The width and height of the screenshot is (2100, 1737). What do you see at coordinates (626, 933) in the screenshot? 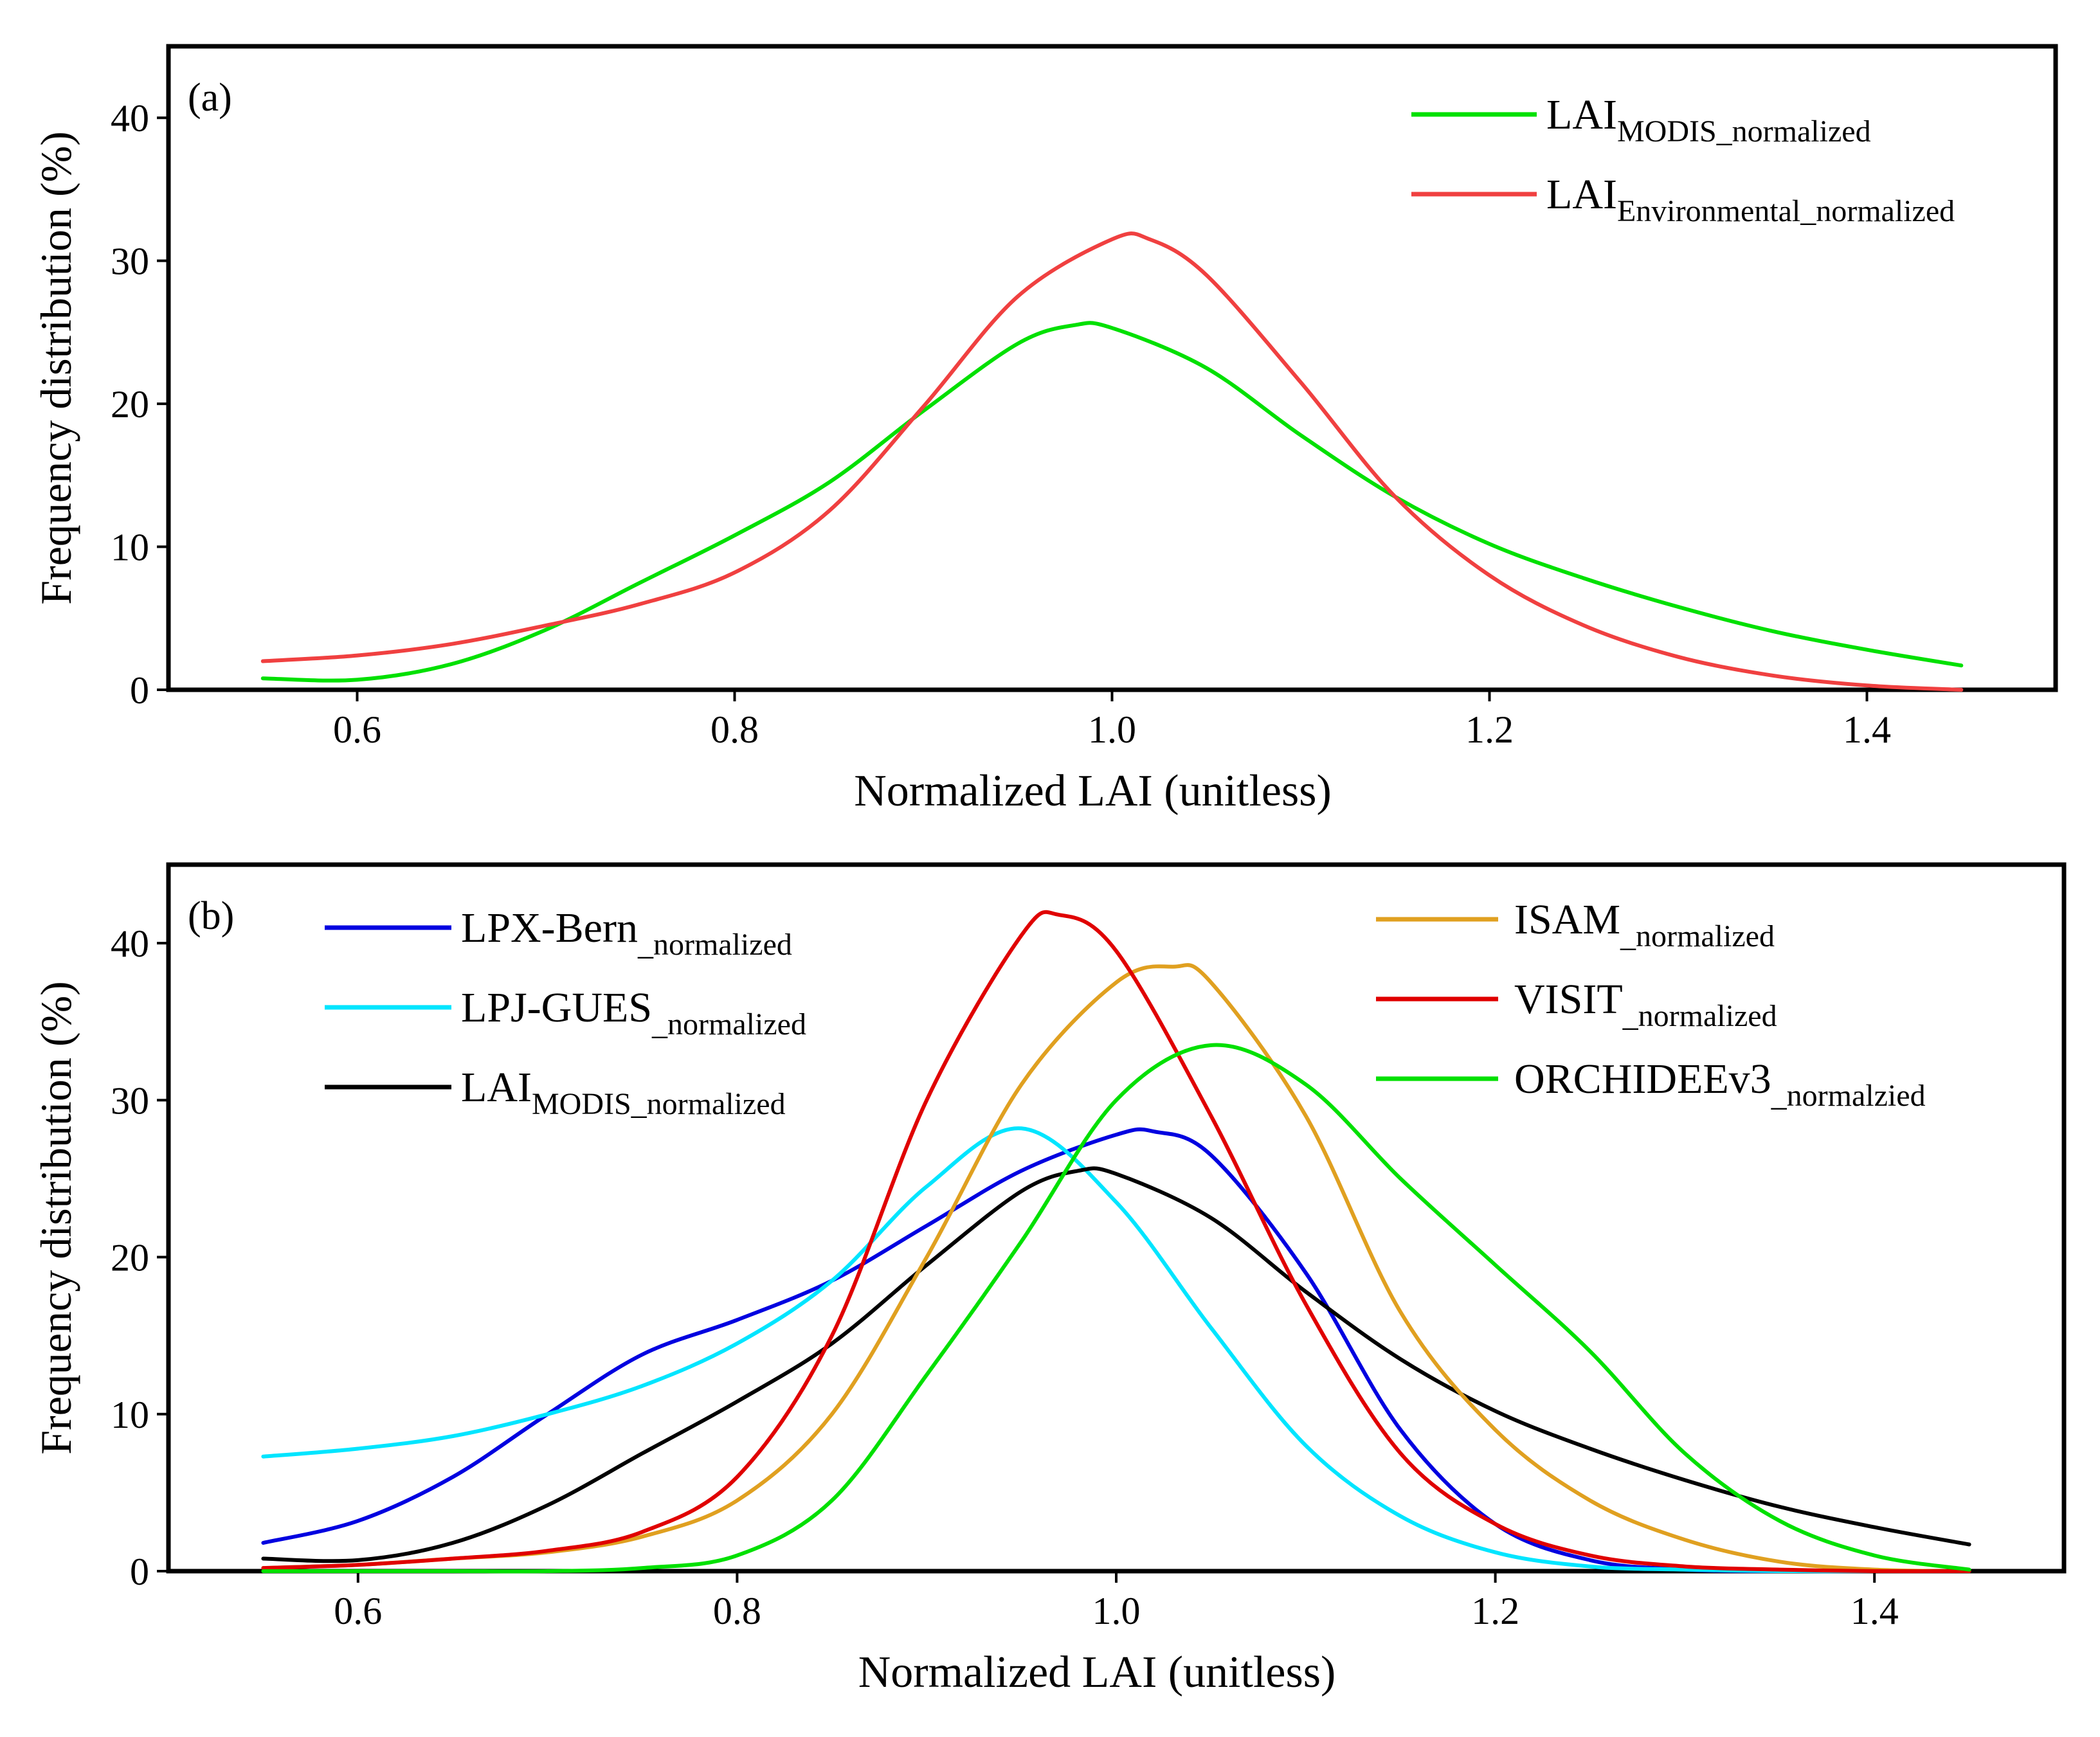
I see `legend-label-lpx-bern-normalized: LPX-Bern_normalized` at bounding box center [626, 933].